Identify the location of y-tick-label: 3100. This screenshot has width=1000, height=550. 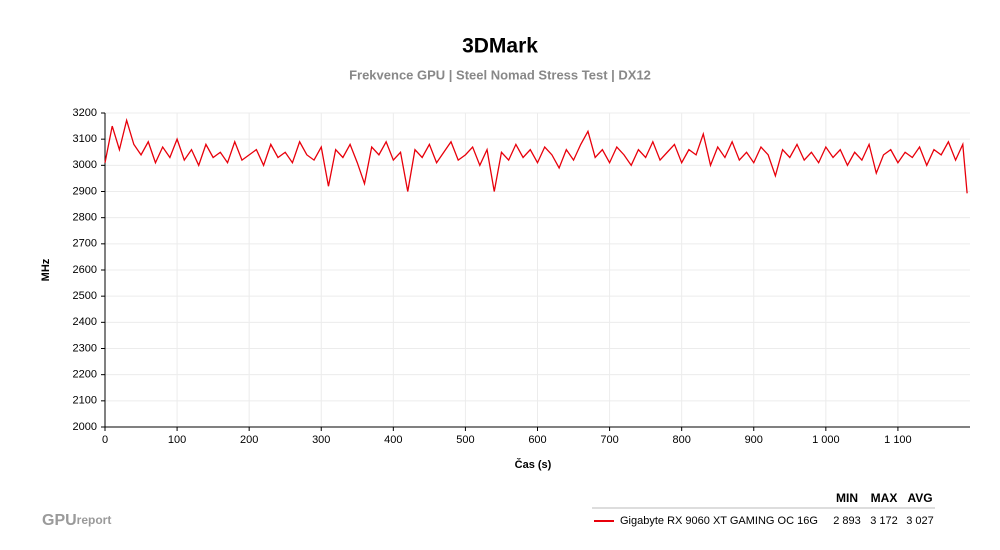
(85, 139).